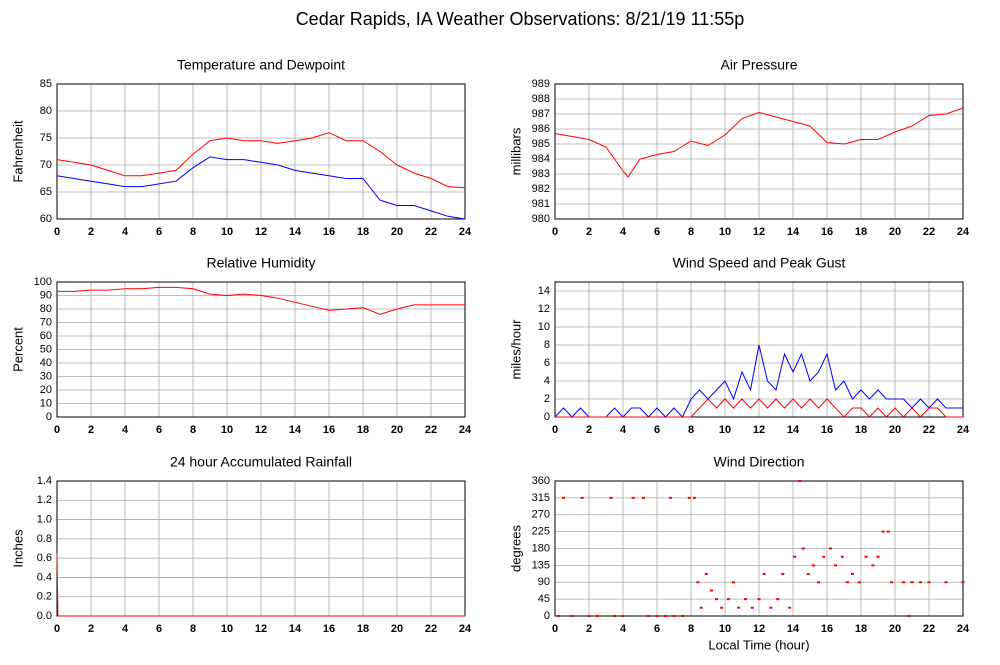 This screenshot has height=665, width=1000. Describe the element at coordinates (261, 263) in the screenshot. I see `chart-title: Relative Humidity` at that location.